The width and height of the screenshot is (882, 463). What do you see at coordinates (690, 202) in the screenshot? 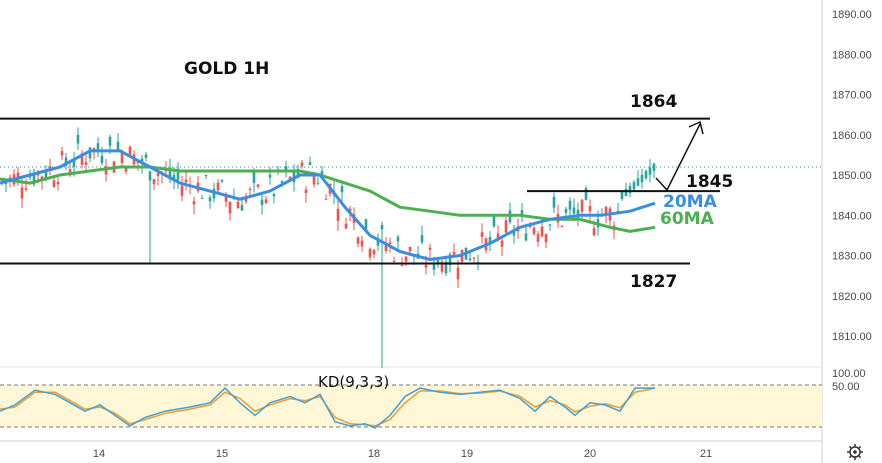
I see `ma20-label: 20MA` at bounding box center [690, 202].